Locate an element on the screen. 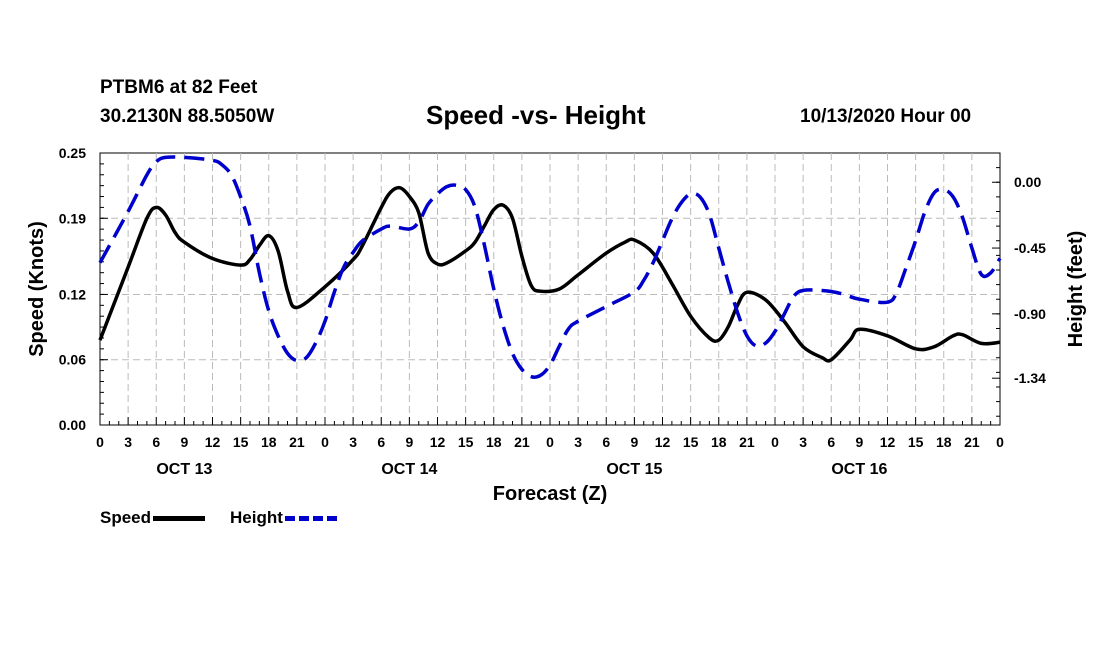 Image resolution: width=1100 pixels, height=650 pixels. y-right-tick-label: -1.34 is located at coordinates (1030, 378).